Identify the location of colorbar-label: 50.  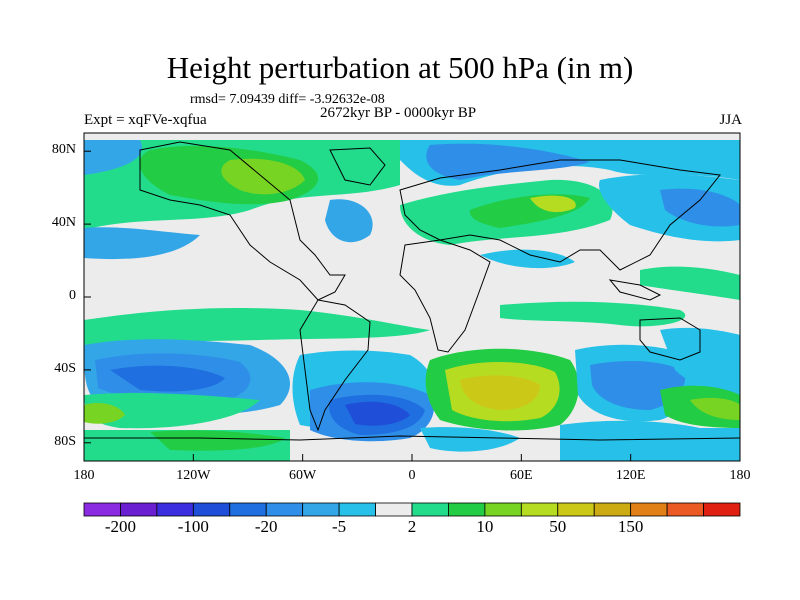
(558, 526).